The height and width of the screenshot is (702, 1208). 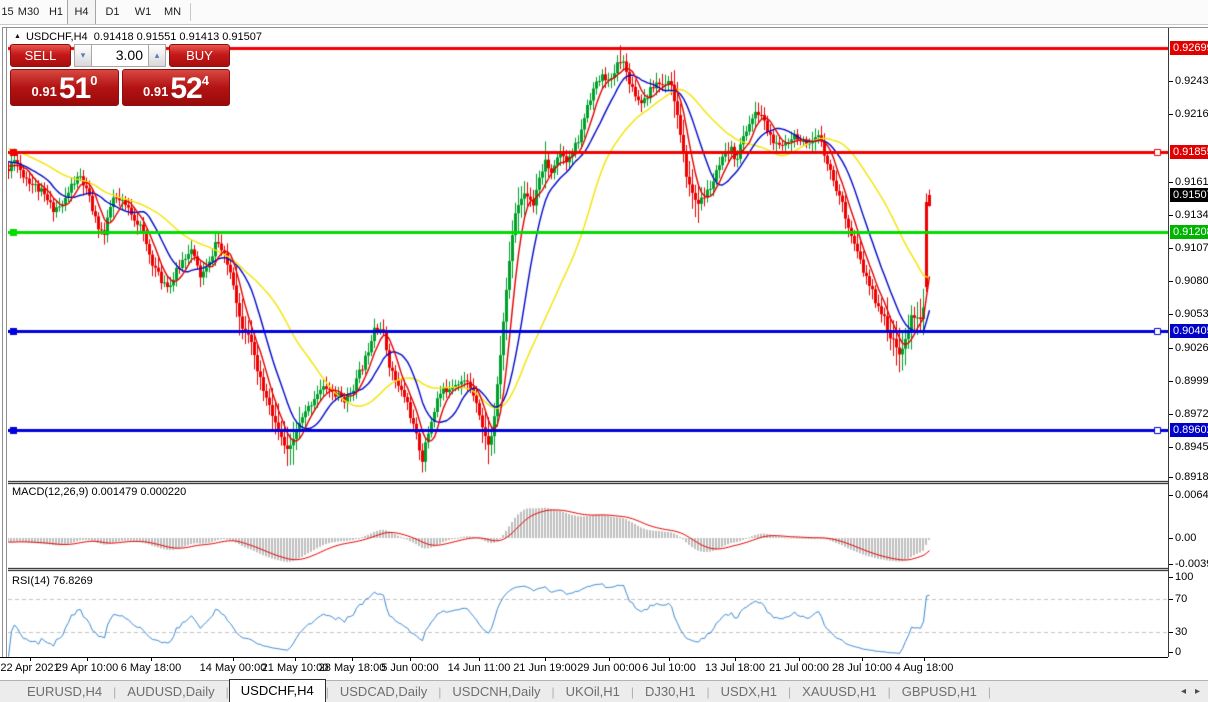 What do you see at coordinates (172, 12) in the screenshot?
I see `timeframe-button-MN: MN` at bounding box center [172, 12].